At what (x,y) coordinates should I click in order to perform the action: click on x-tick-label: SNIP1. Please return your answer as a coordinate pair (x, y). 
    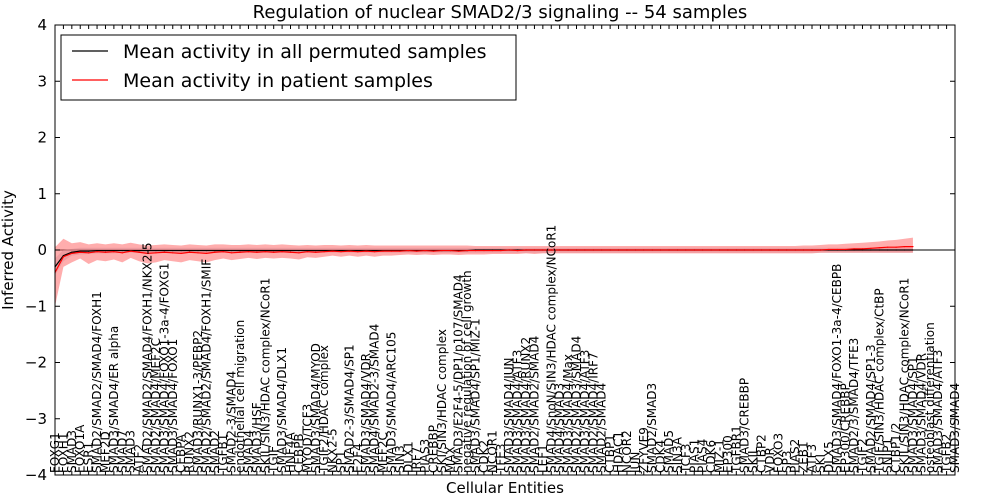
    Looking at the image, I should click on (888, 455).